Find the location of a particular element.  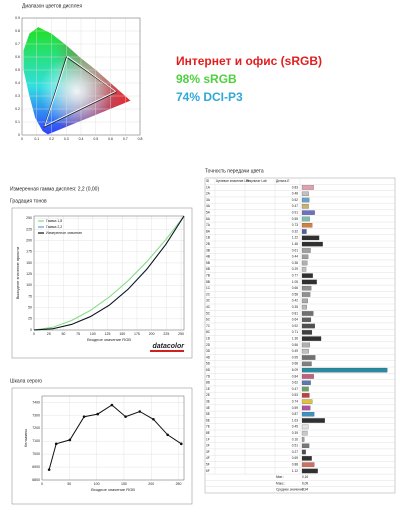

legend-label: Измеренное значение is located at coordinates (64, 233).